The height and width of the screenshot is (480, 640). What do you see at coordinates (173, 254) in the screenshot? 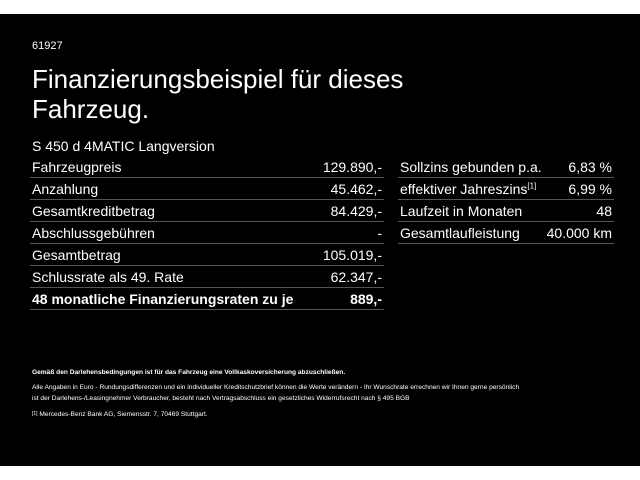
I see `row-label: Gesamtbetrag` at bounding box center [173, 254].